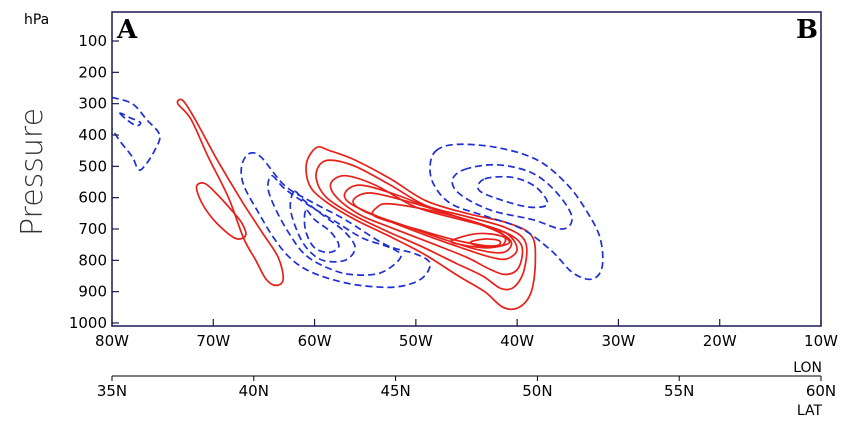 This screenshot has width=842, height=421. Describe the element at coordinates (720, 341) in the screenshot. I see `lon-tick-label: 20W` at that location.